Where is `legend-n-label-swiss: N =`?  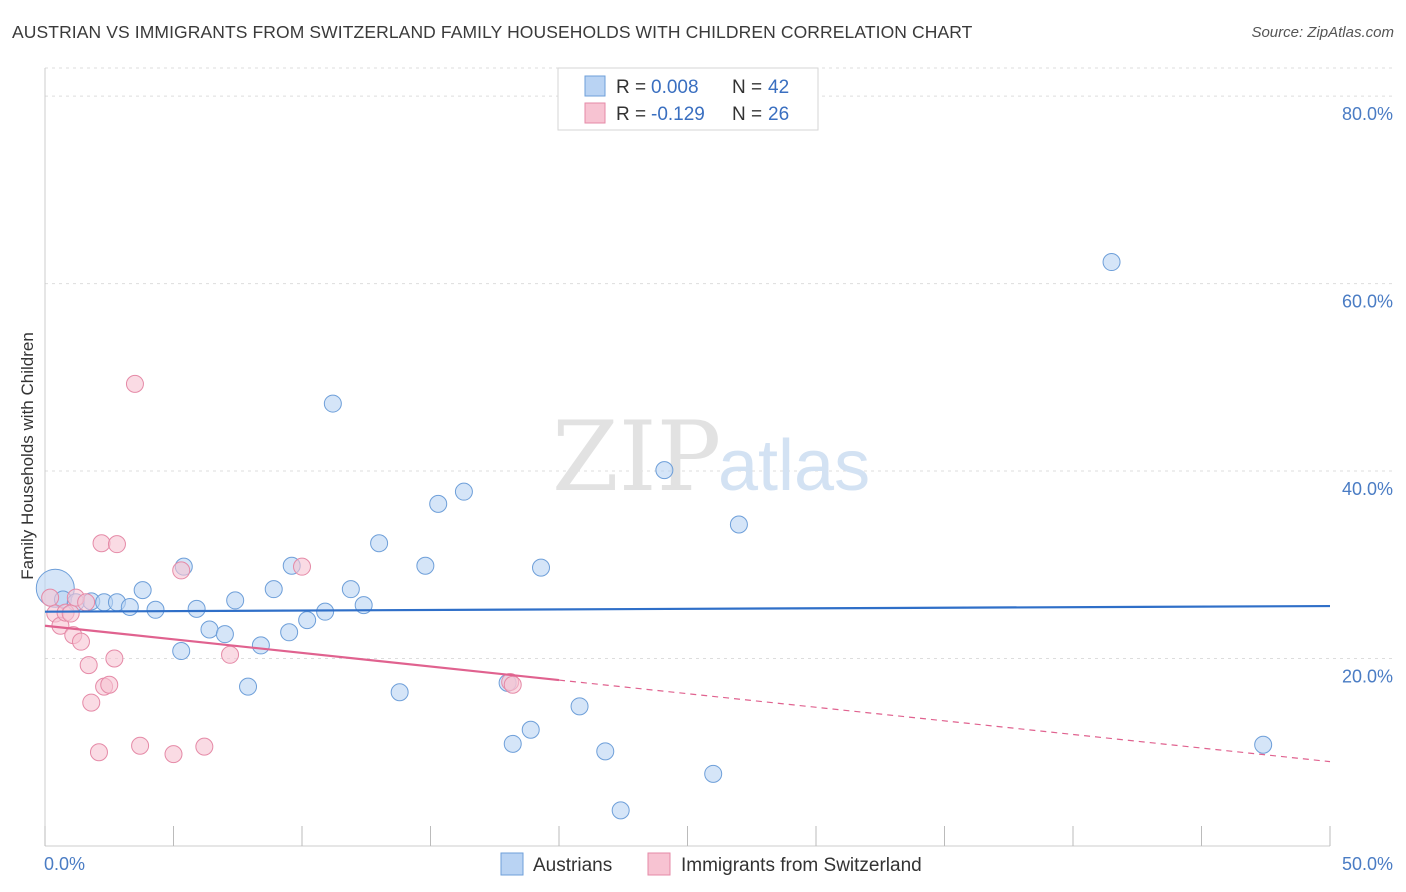 legend-n-label-swiss: N = is located at coordinates (747, 114).